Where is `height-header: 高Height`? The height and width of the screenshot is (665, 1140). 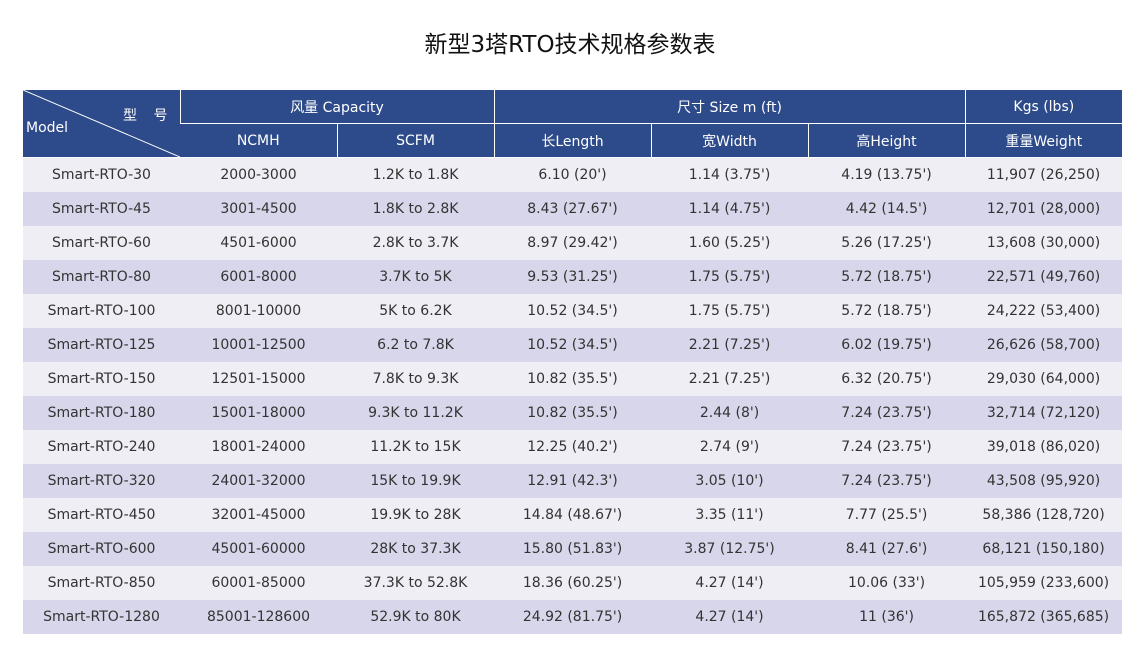
height-header: 高Height is located at coordinates (886, 140).